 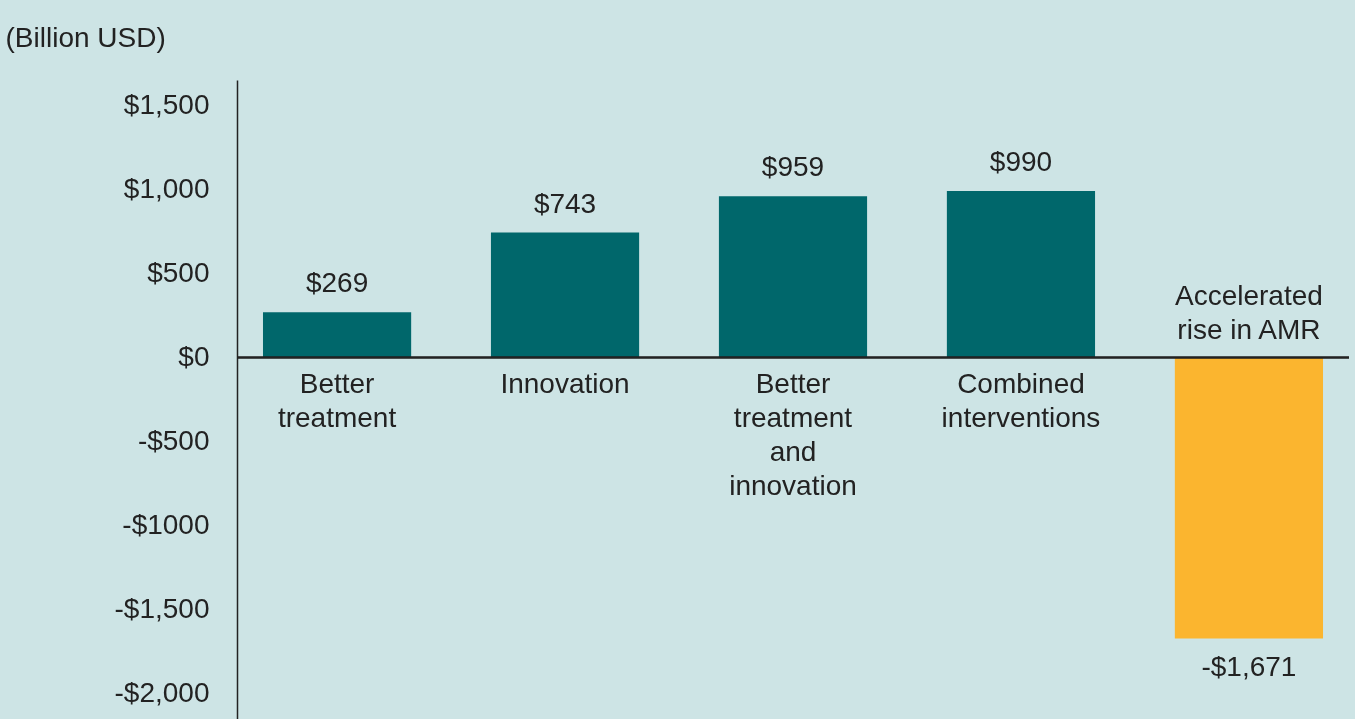 I want to click on y-tick-label: -$500, so click(x=173, y=441).